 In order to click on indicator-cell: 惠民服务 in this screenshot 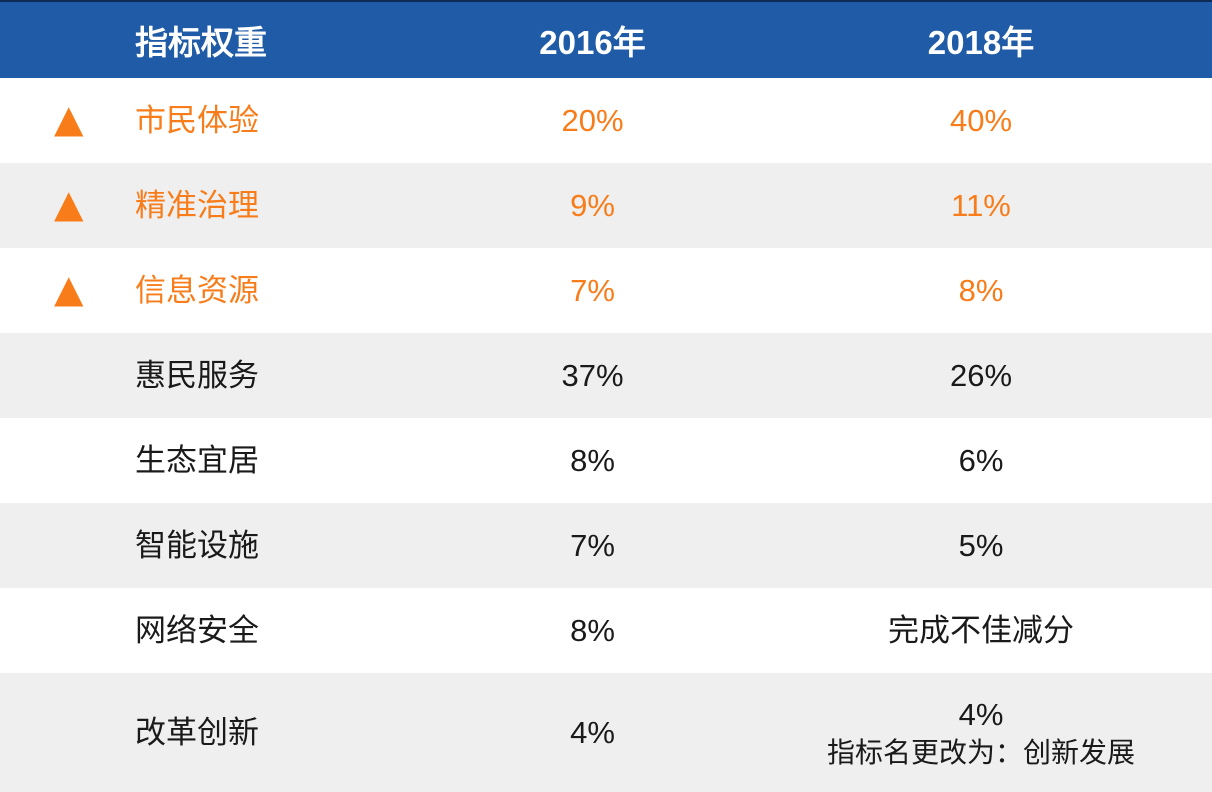, I will do `click(195, 375)`.